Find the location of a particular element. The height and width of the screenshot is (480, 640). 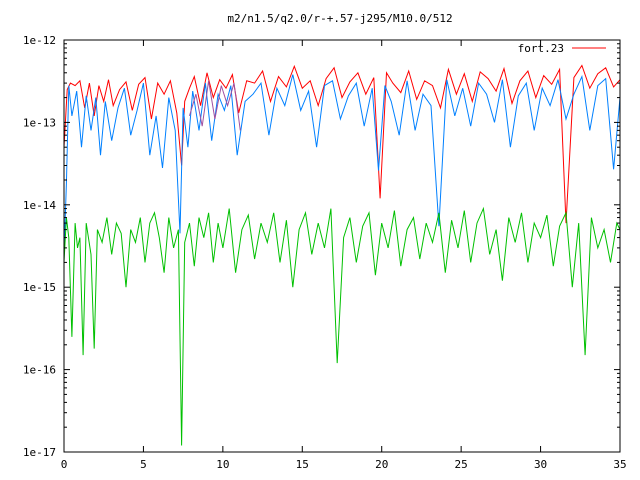

legend-label: fort.23 is located at coordinates (541, 48).